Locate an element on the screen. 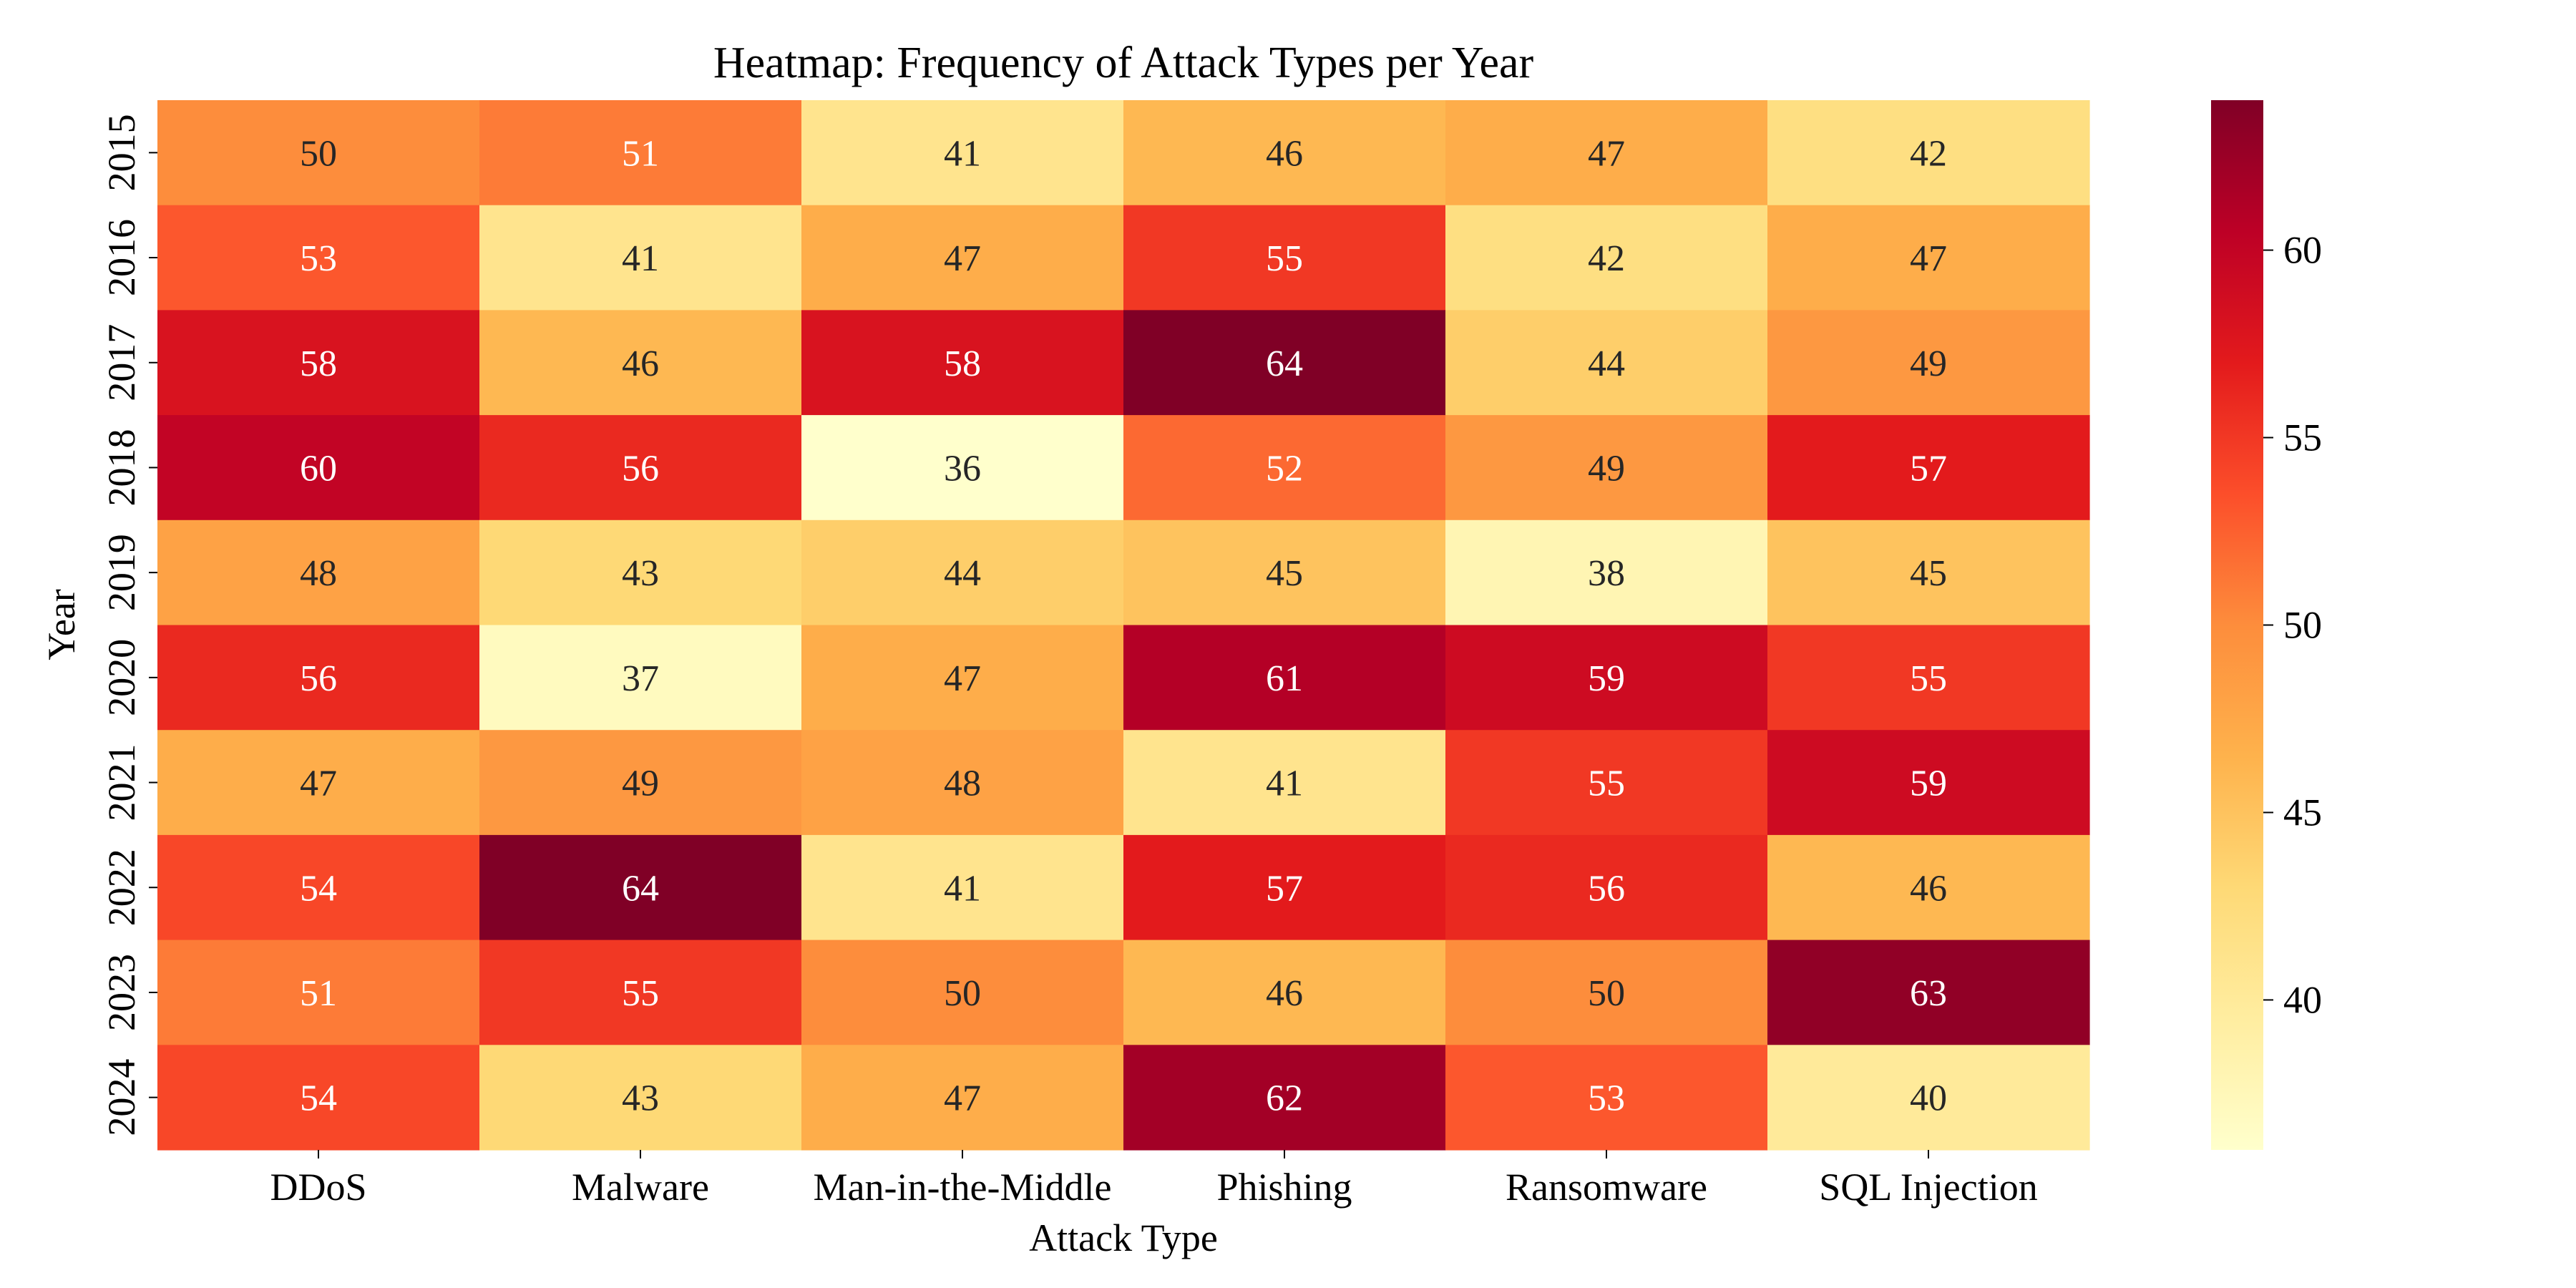 The width and height of the screenshot is (2576, 1288). cell-value-label: 61 is located at coordinates (1284, 678).